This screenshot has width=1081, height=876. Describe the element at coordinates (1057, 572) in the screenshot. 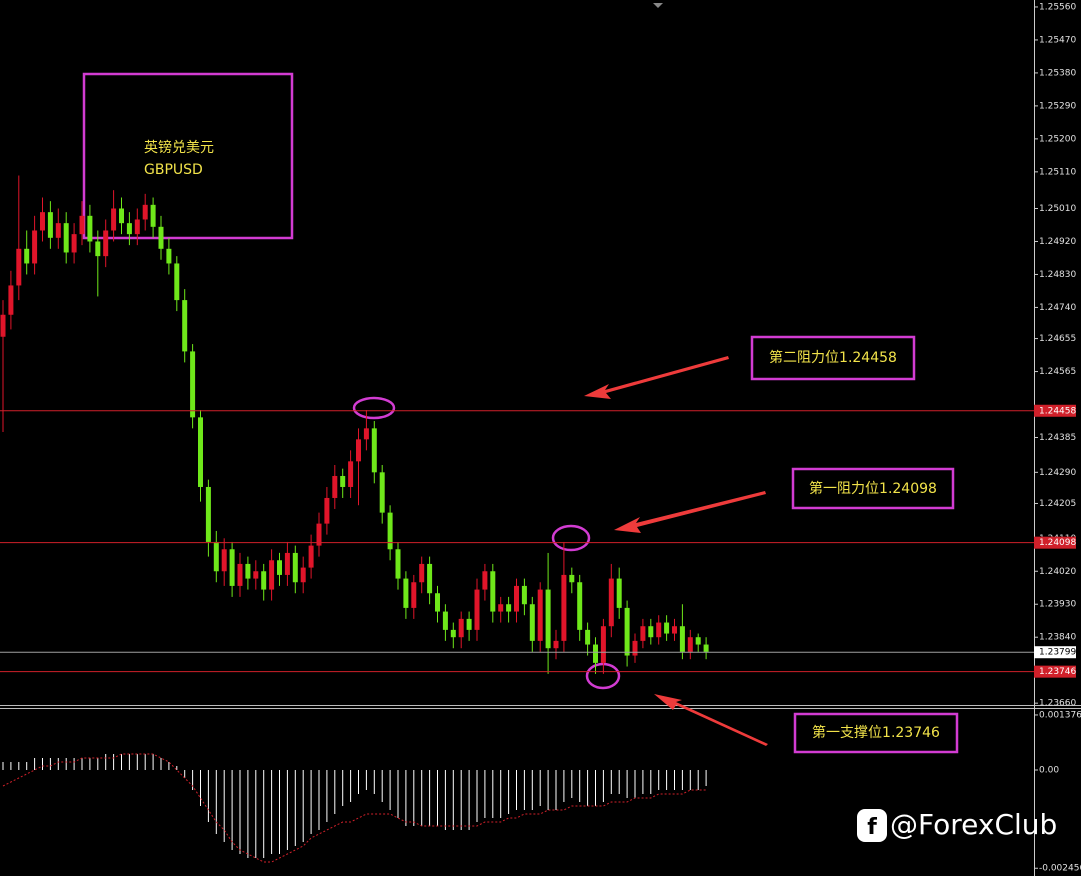

I see `y-tick-label: 1.24020` at that location.